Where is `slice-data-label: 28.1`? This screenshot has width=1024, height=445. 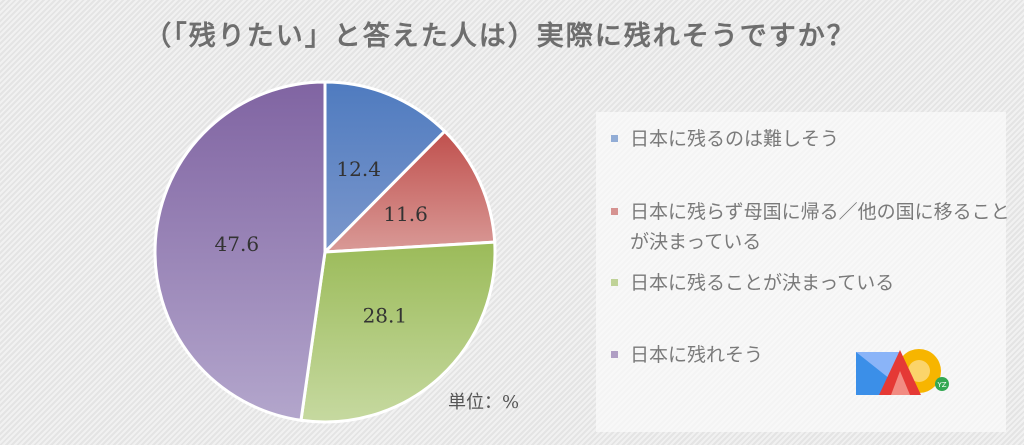 slice-data-label: 28.1 is located at coordinates (385, 316).